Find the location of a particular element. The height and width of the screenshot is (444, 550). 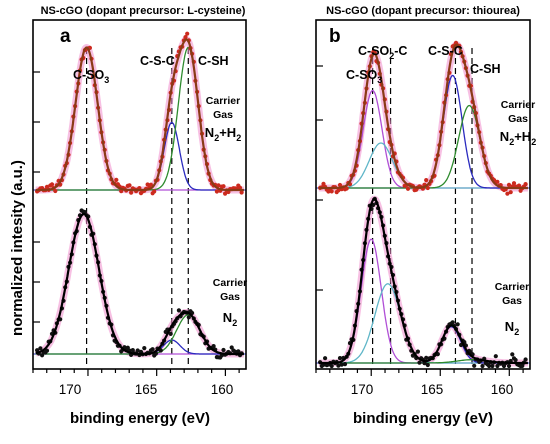

panel-a-top-gas-line1: Carrier is located at coordinates (223, 101).